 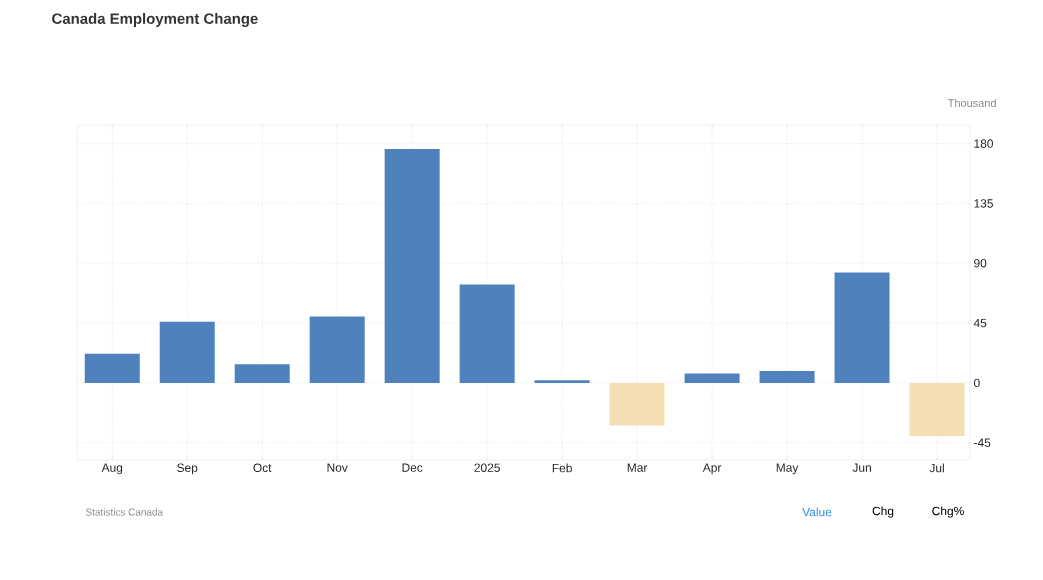 I want to click on y-tick-label: 180, so click(x=984, y=143).